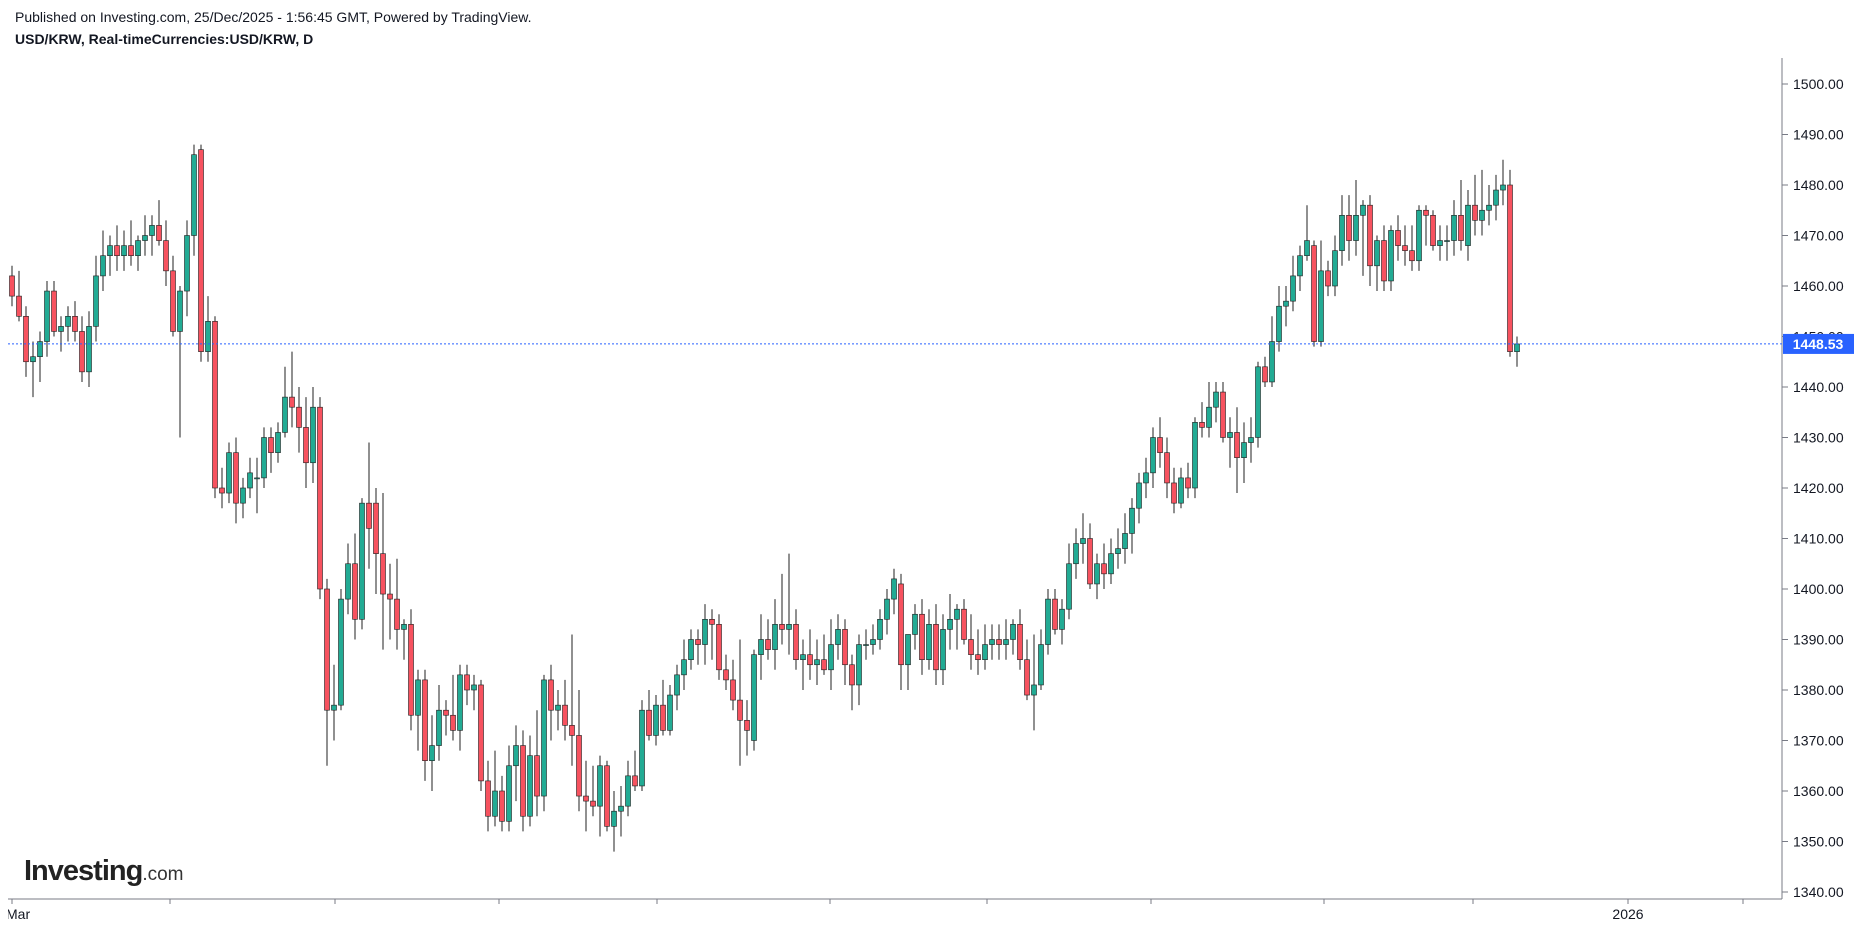  Describe the element at coordinates (104, 871) in the screenshot. I see `investing-logo: Investing.com` at that location.